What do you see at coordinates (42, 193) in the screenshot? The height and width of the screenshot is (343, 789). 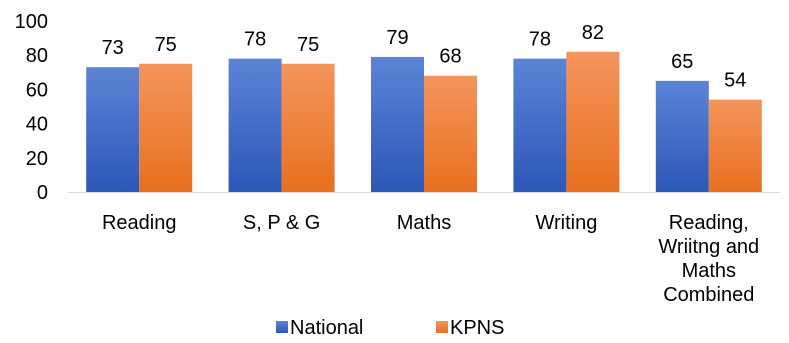 I see `y-tick-label: 0` at bounding box center [42, 193].